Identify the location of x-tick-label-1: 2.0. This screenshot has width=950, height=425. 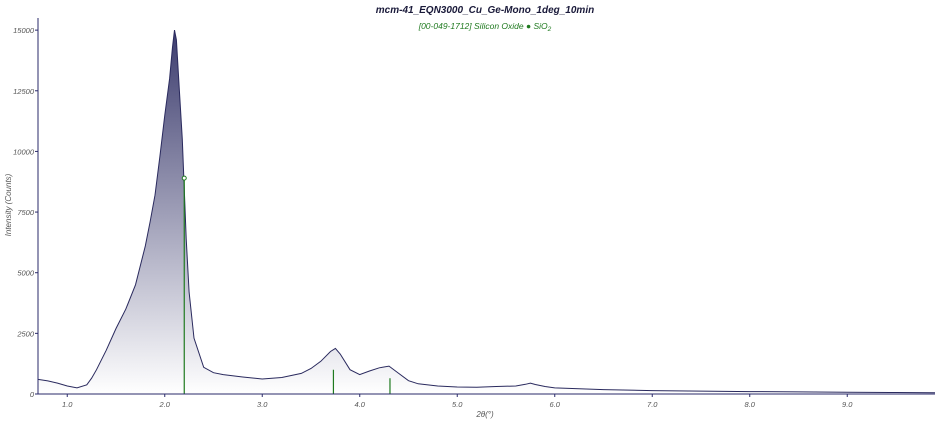
(165, 404).